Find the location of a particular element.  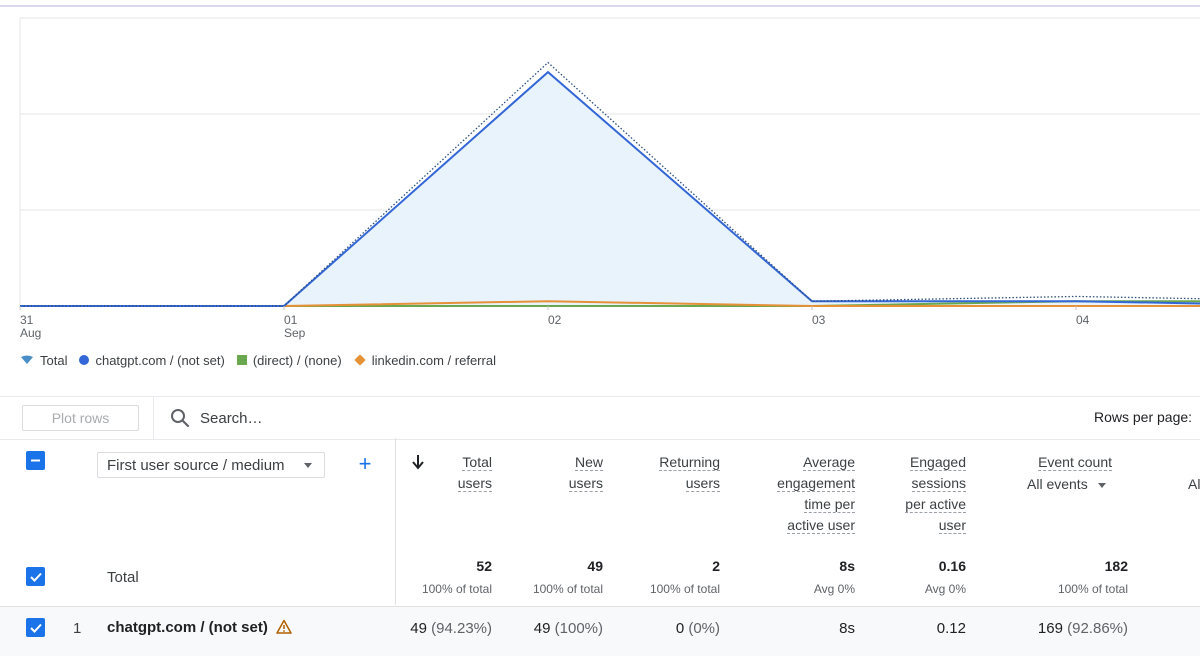

event-filter-dropdown: All events is located at coordinates (1066, 484).